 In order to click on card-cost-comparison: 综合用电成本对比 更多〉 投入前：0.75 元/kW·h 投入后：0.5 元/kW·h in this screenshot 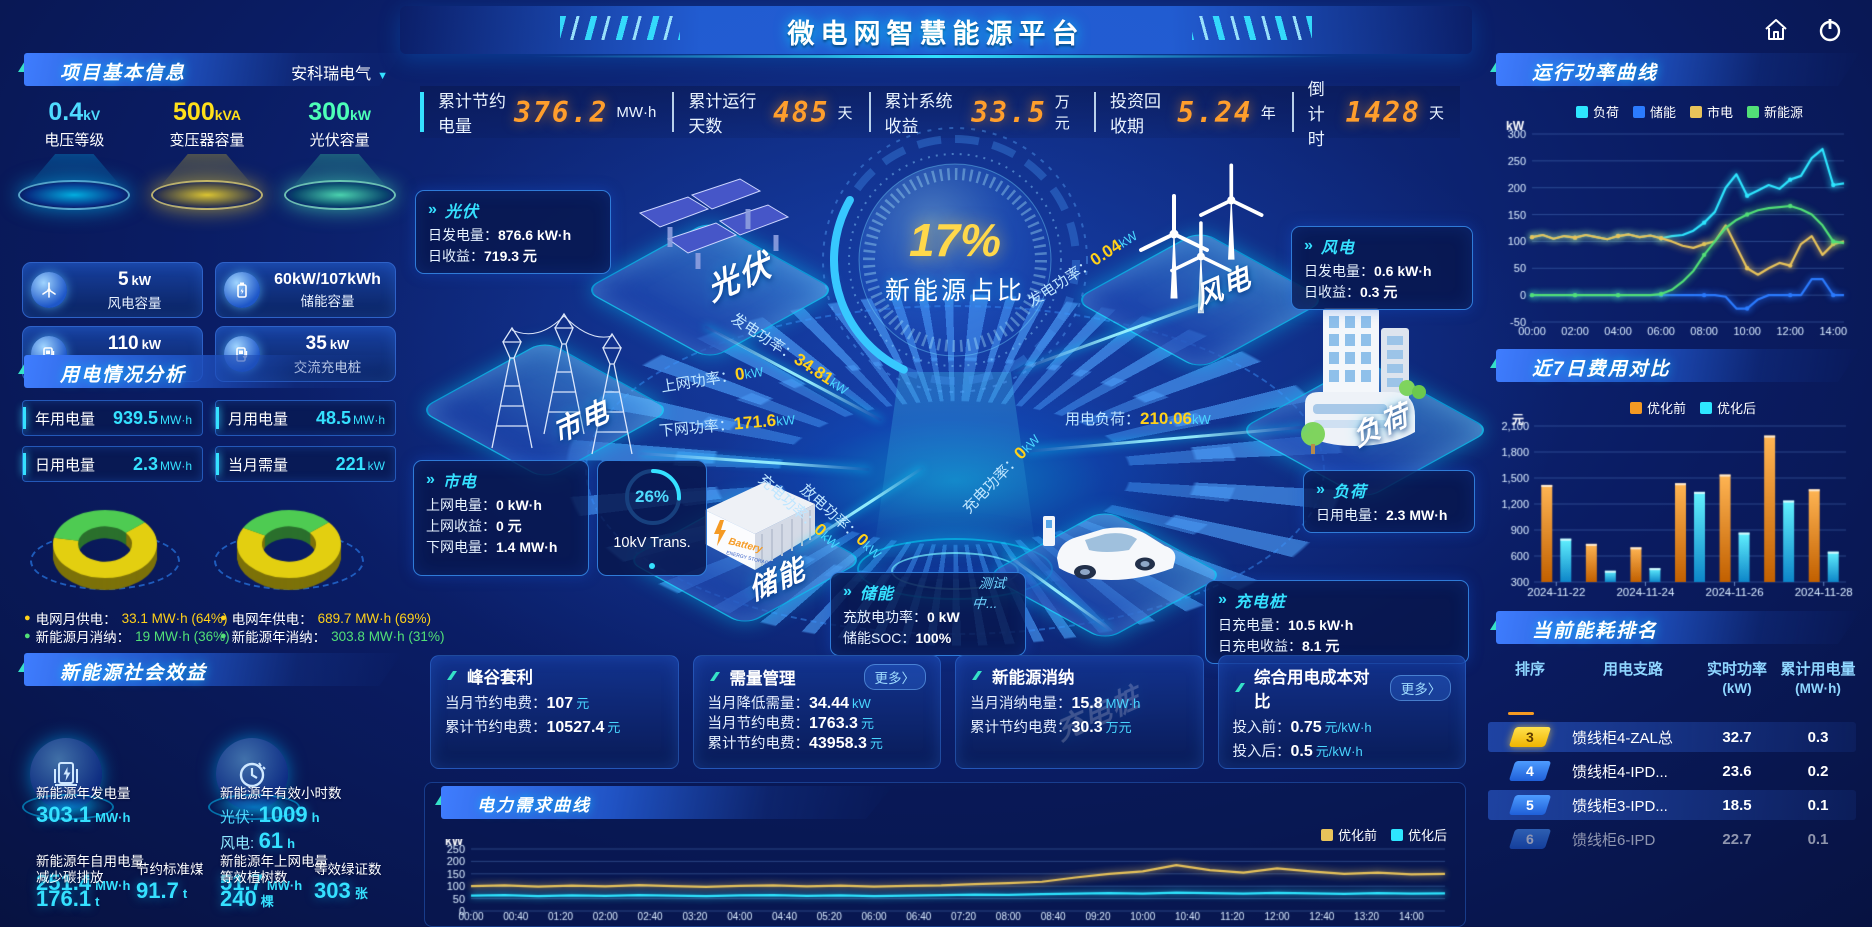, I will do `click(1341, 712)`.